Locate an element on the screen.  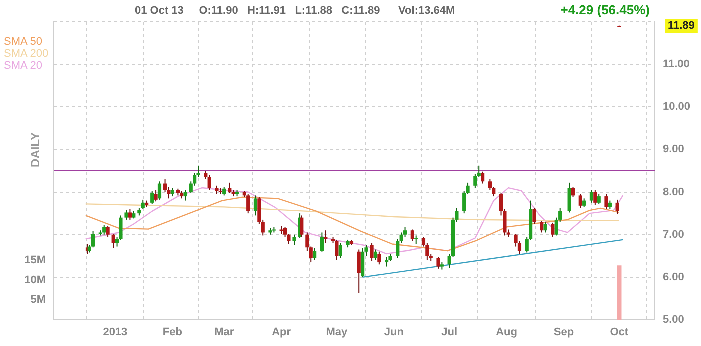
text: SMA 200 is located at coordinates (26, 54).